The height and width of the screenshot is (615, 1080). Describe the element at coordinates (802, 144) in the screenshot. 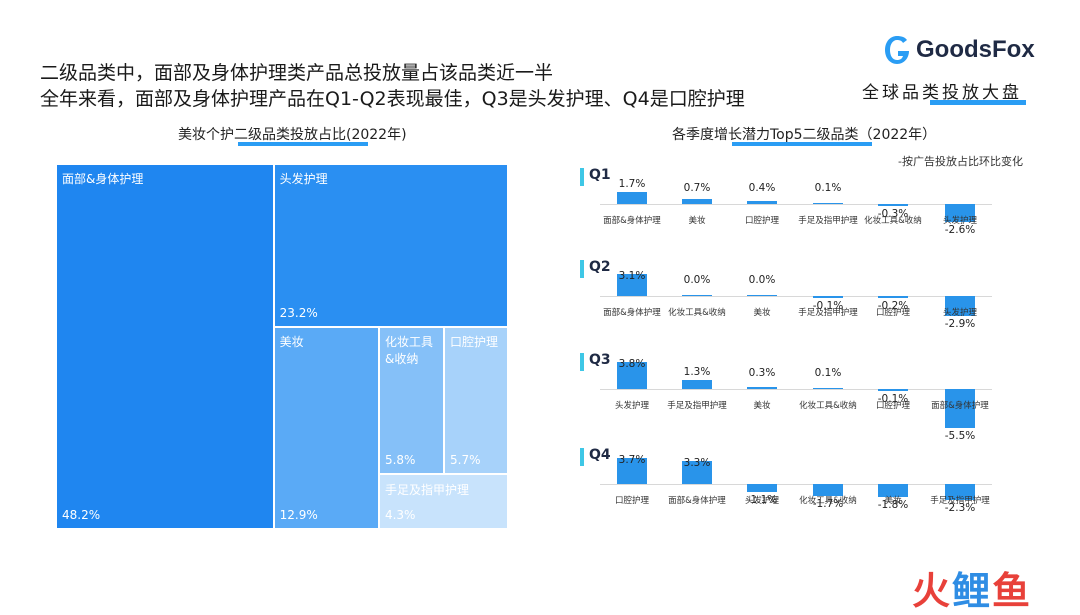

I see `bar-title-underline` at that location.